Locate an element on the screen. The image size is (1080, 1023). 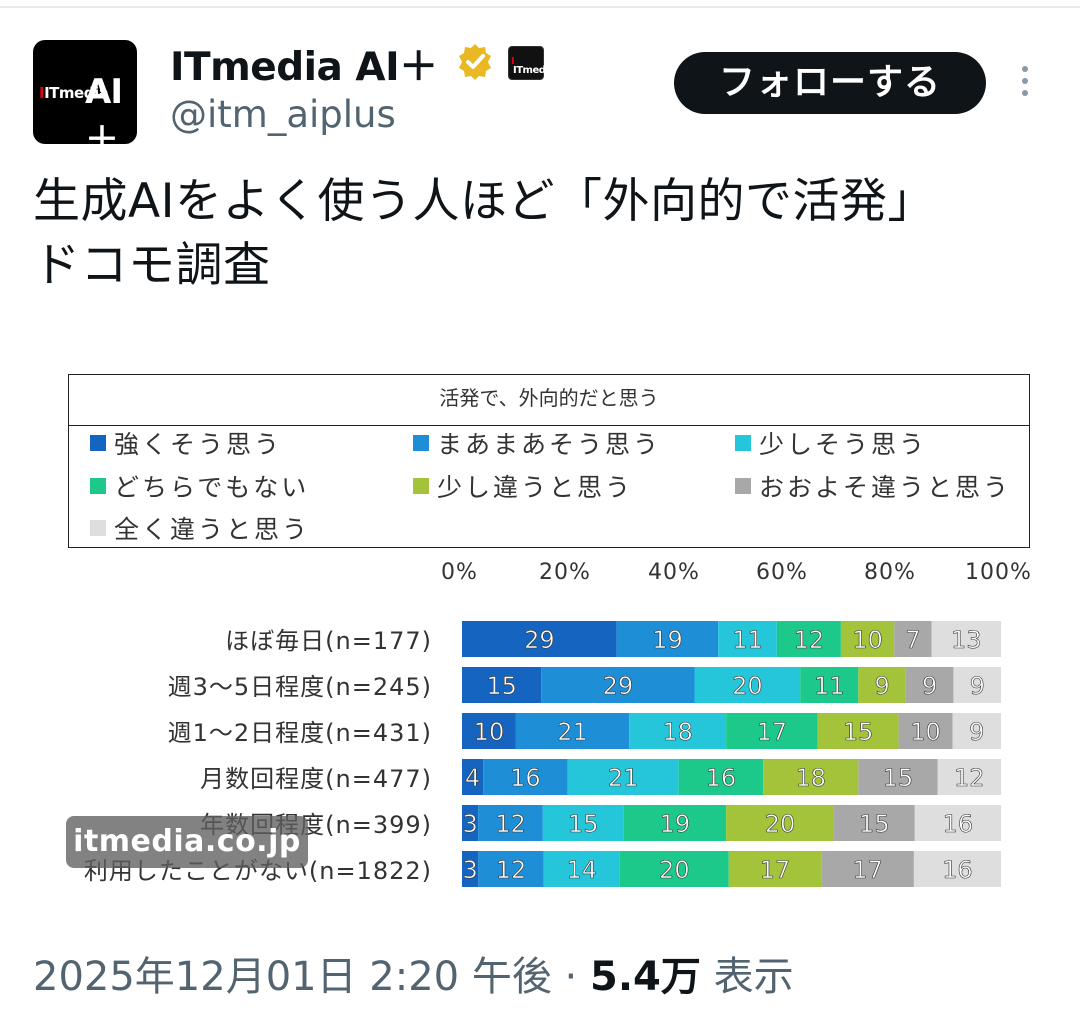
view-count-suffix: 表示 is located at coordinates (747, 977).